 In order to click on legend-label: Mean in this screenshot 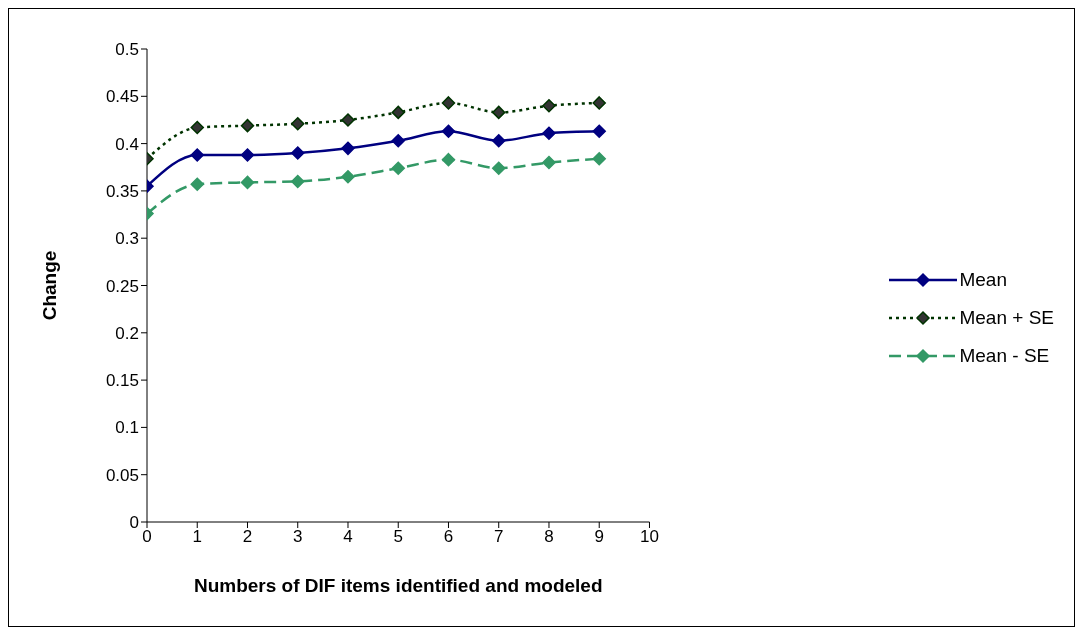, I will do `click(983, 279)`.